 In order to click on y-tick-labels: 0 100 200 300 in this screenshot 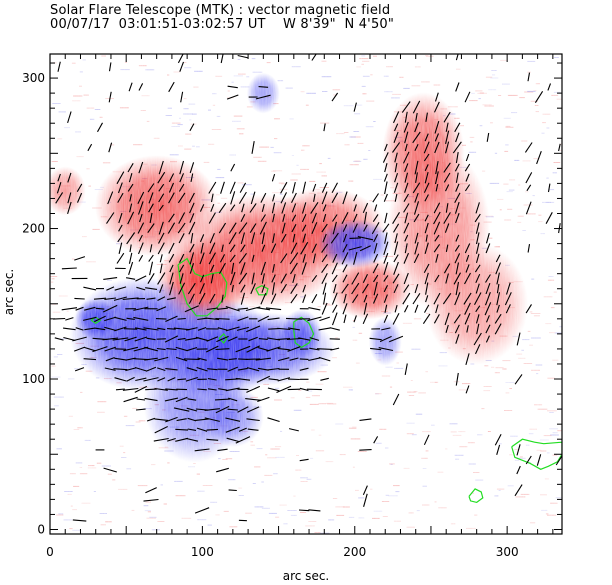, I will do `click(33, 303)`.